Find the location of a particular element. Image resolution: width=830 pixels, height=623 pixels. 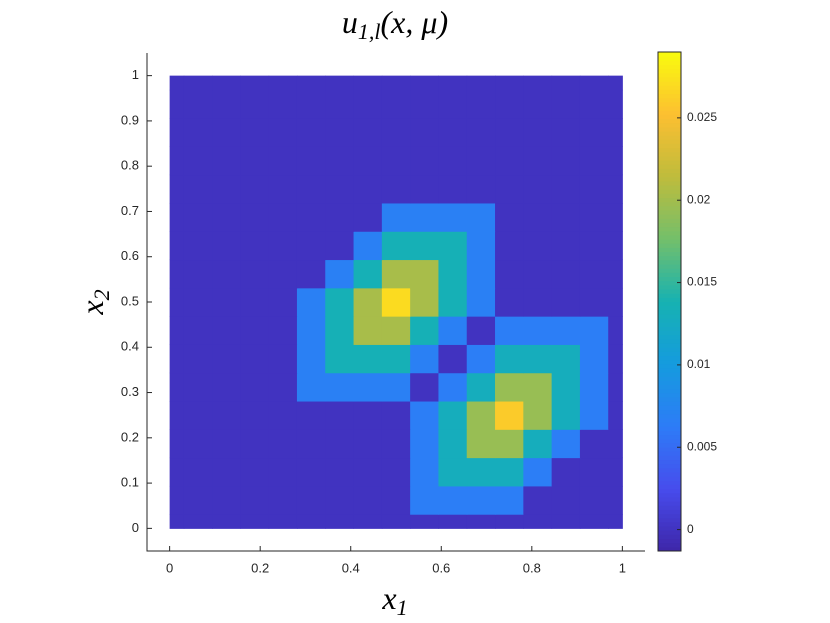

y-tick-label: 0.2 is located at coordinates (130, 436).